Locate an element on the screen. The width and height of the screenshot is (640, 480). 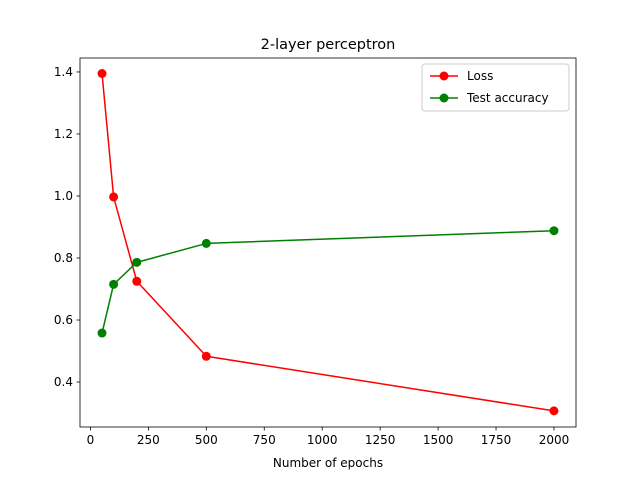
x-tick-label: 1750 is located at coordinates (496, 440).